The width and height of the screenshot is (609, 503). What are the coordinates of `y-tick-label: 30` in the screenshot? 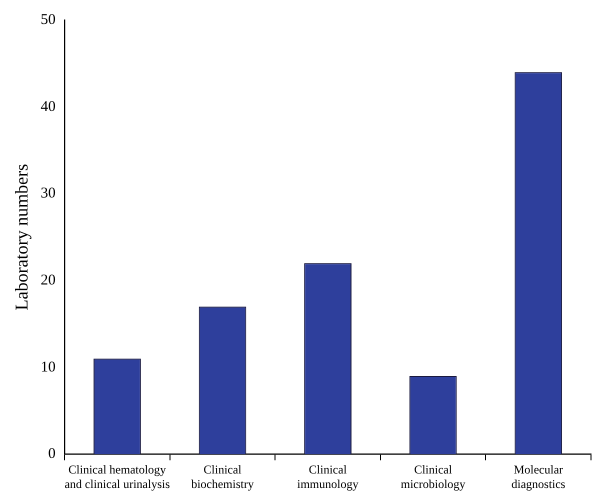 It's located at (48, 194).